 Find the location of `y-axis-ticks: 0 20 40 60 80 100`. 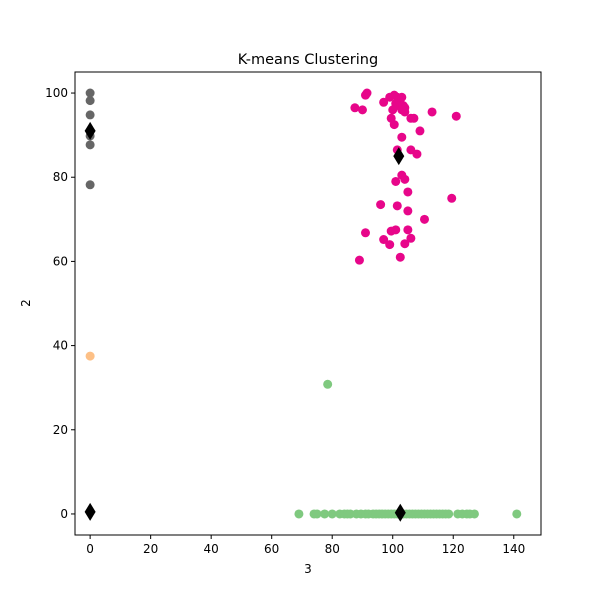

y-axis-ticks: 0 20 40 60 80 100 is located at coordinates (60, 303).